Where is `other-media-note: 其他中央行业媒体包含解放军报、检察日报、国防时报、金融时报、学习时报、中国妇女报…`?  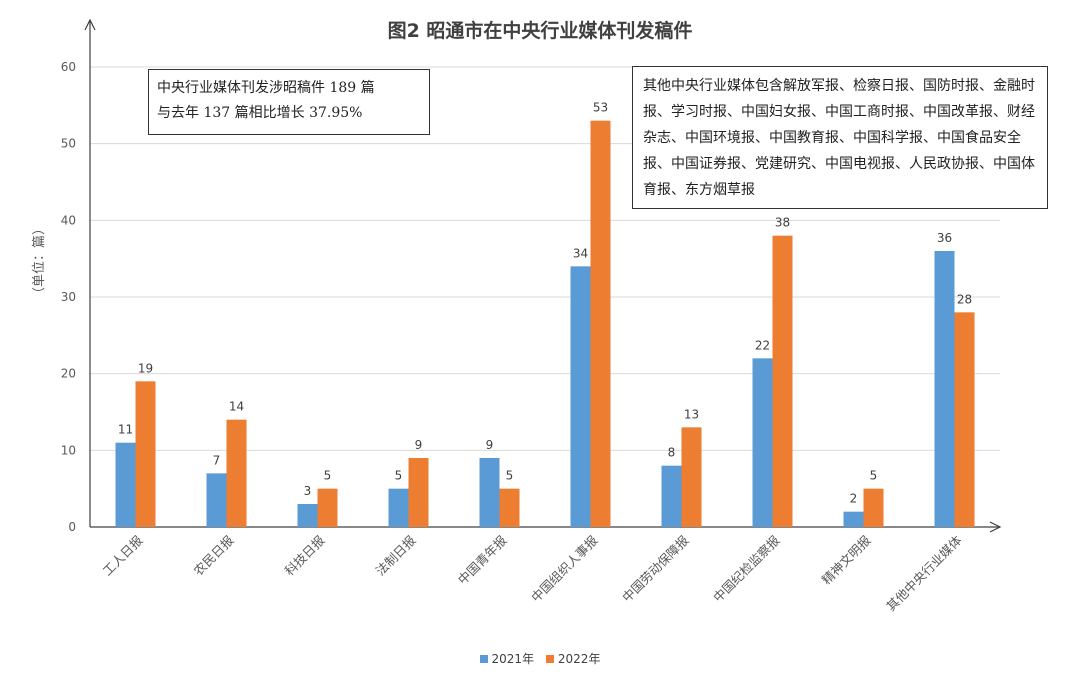
other-media-note: 其他中央行业媒体包含解放军报、检察日报、国防时报、金融时报、学习时报、中国妇女报… is located at coordinates (840, 137).